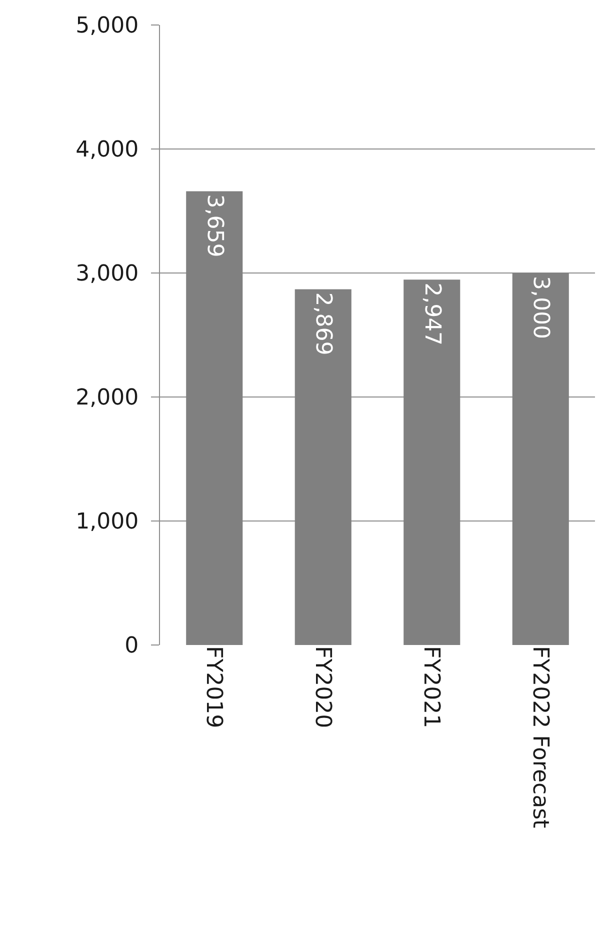 The width and height of the screenshot is (609, 946). I want to click on y-tick-label: 3,000, so click(107, 274).